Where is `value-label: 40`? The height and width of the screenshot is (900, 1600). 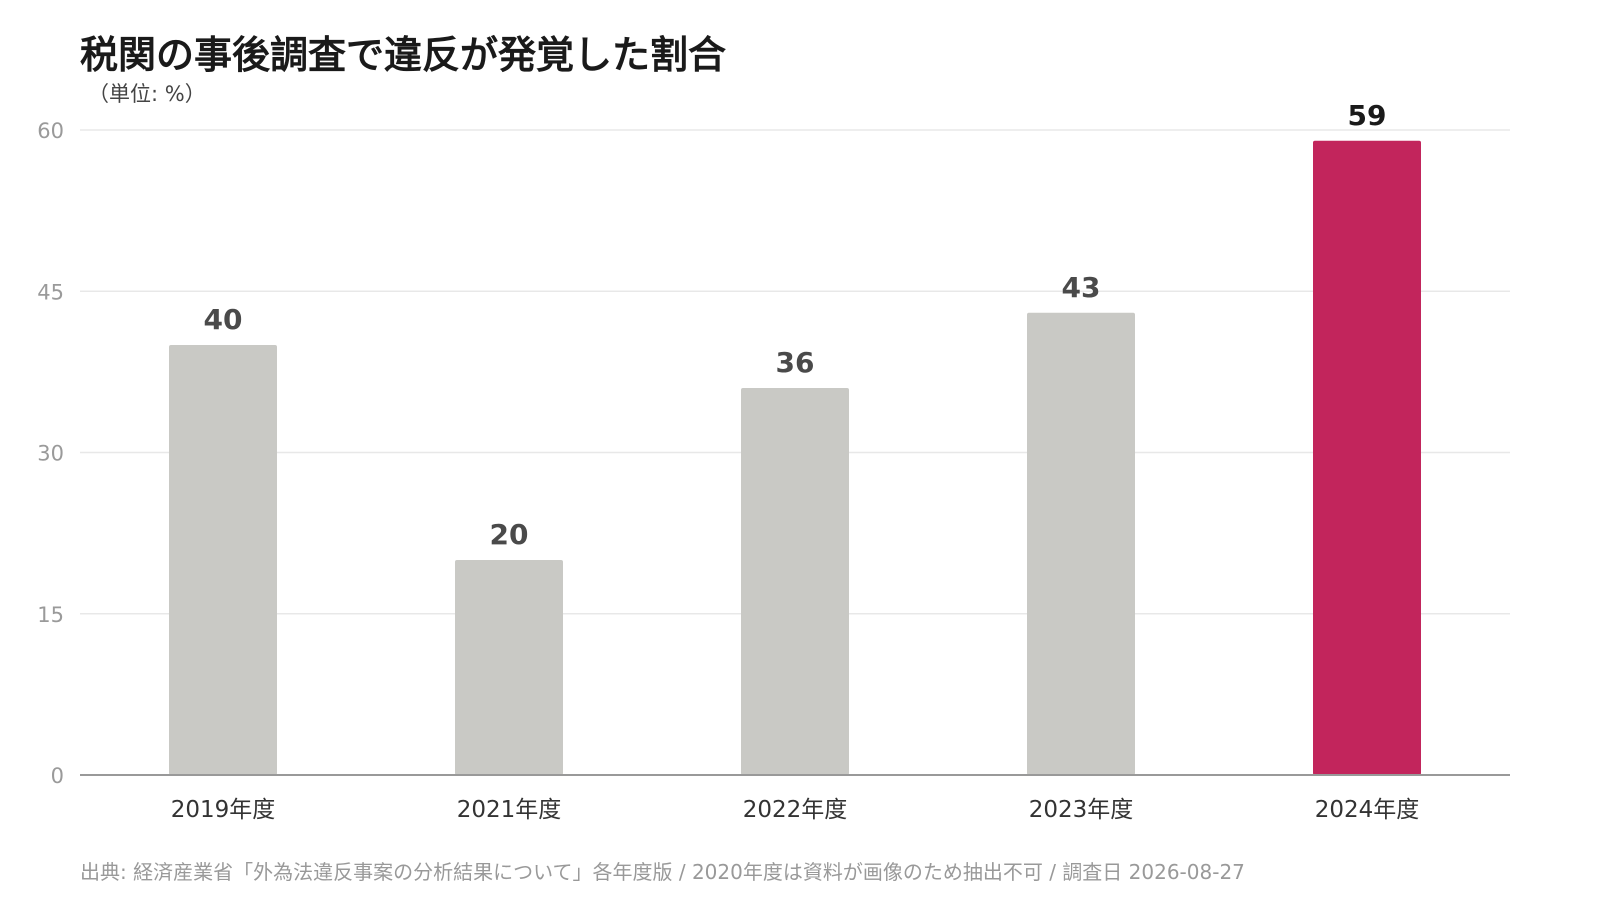 value-label: 40 is located at coordinates (223, 319).